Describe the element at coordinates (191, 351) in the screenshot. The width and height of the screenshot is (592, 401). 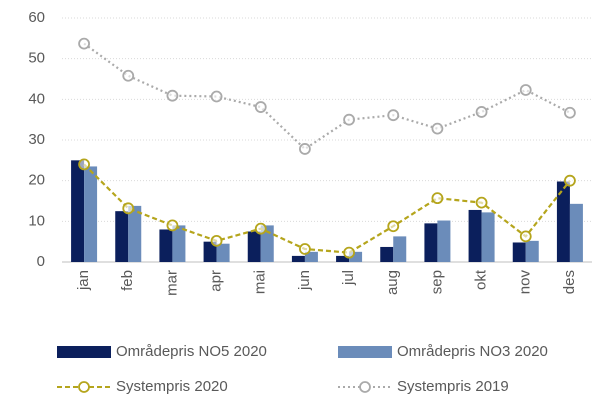
I see `legend-label: Områdepris NO5 2020` at that location.